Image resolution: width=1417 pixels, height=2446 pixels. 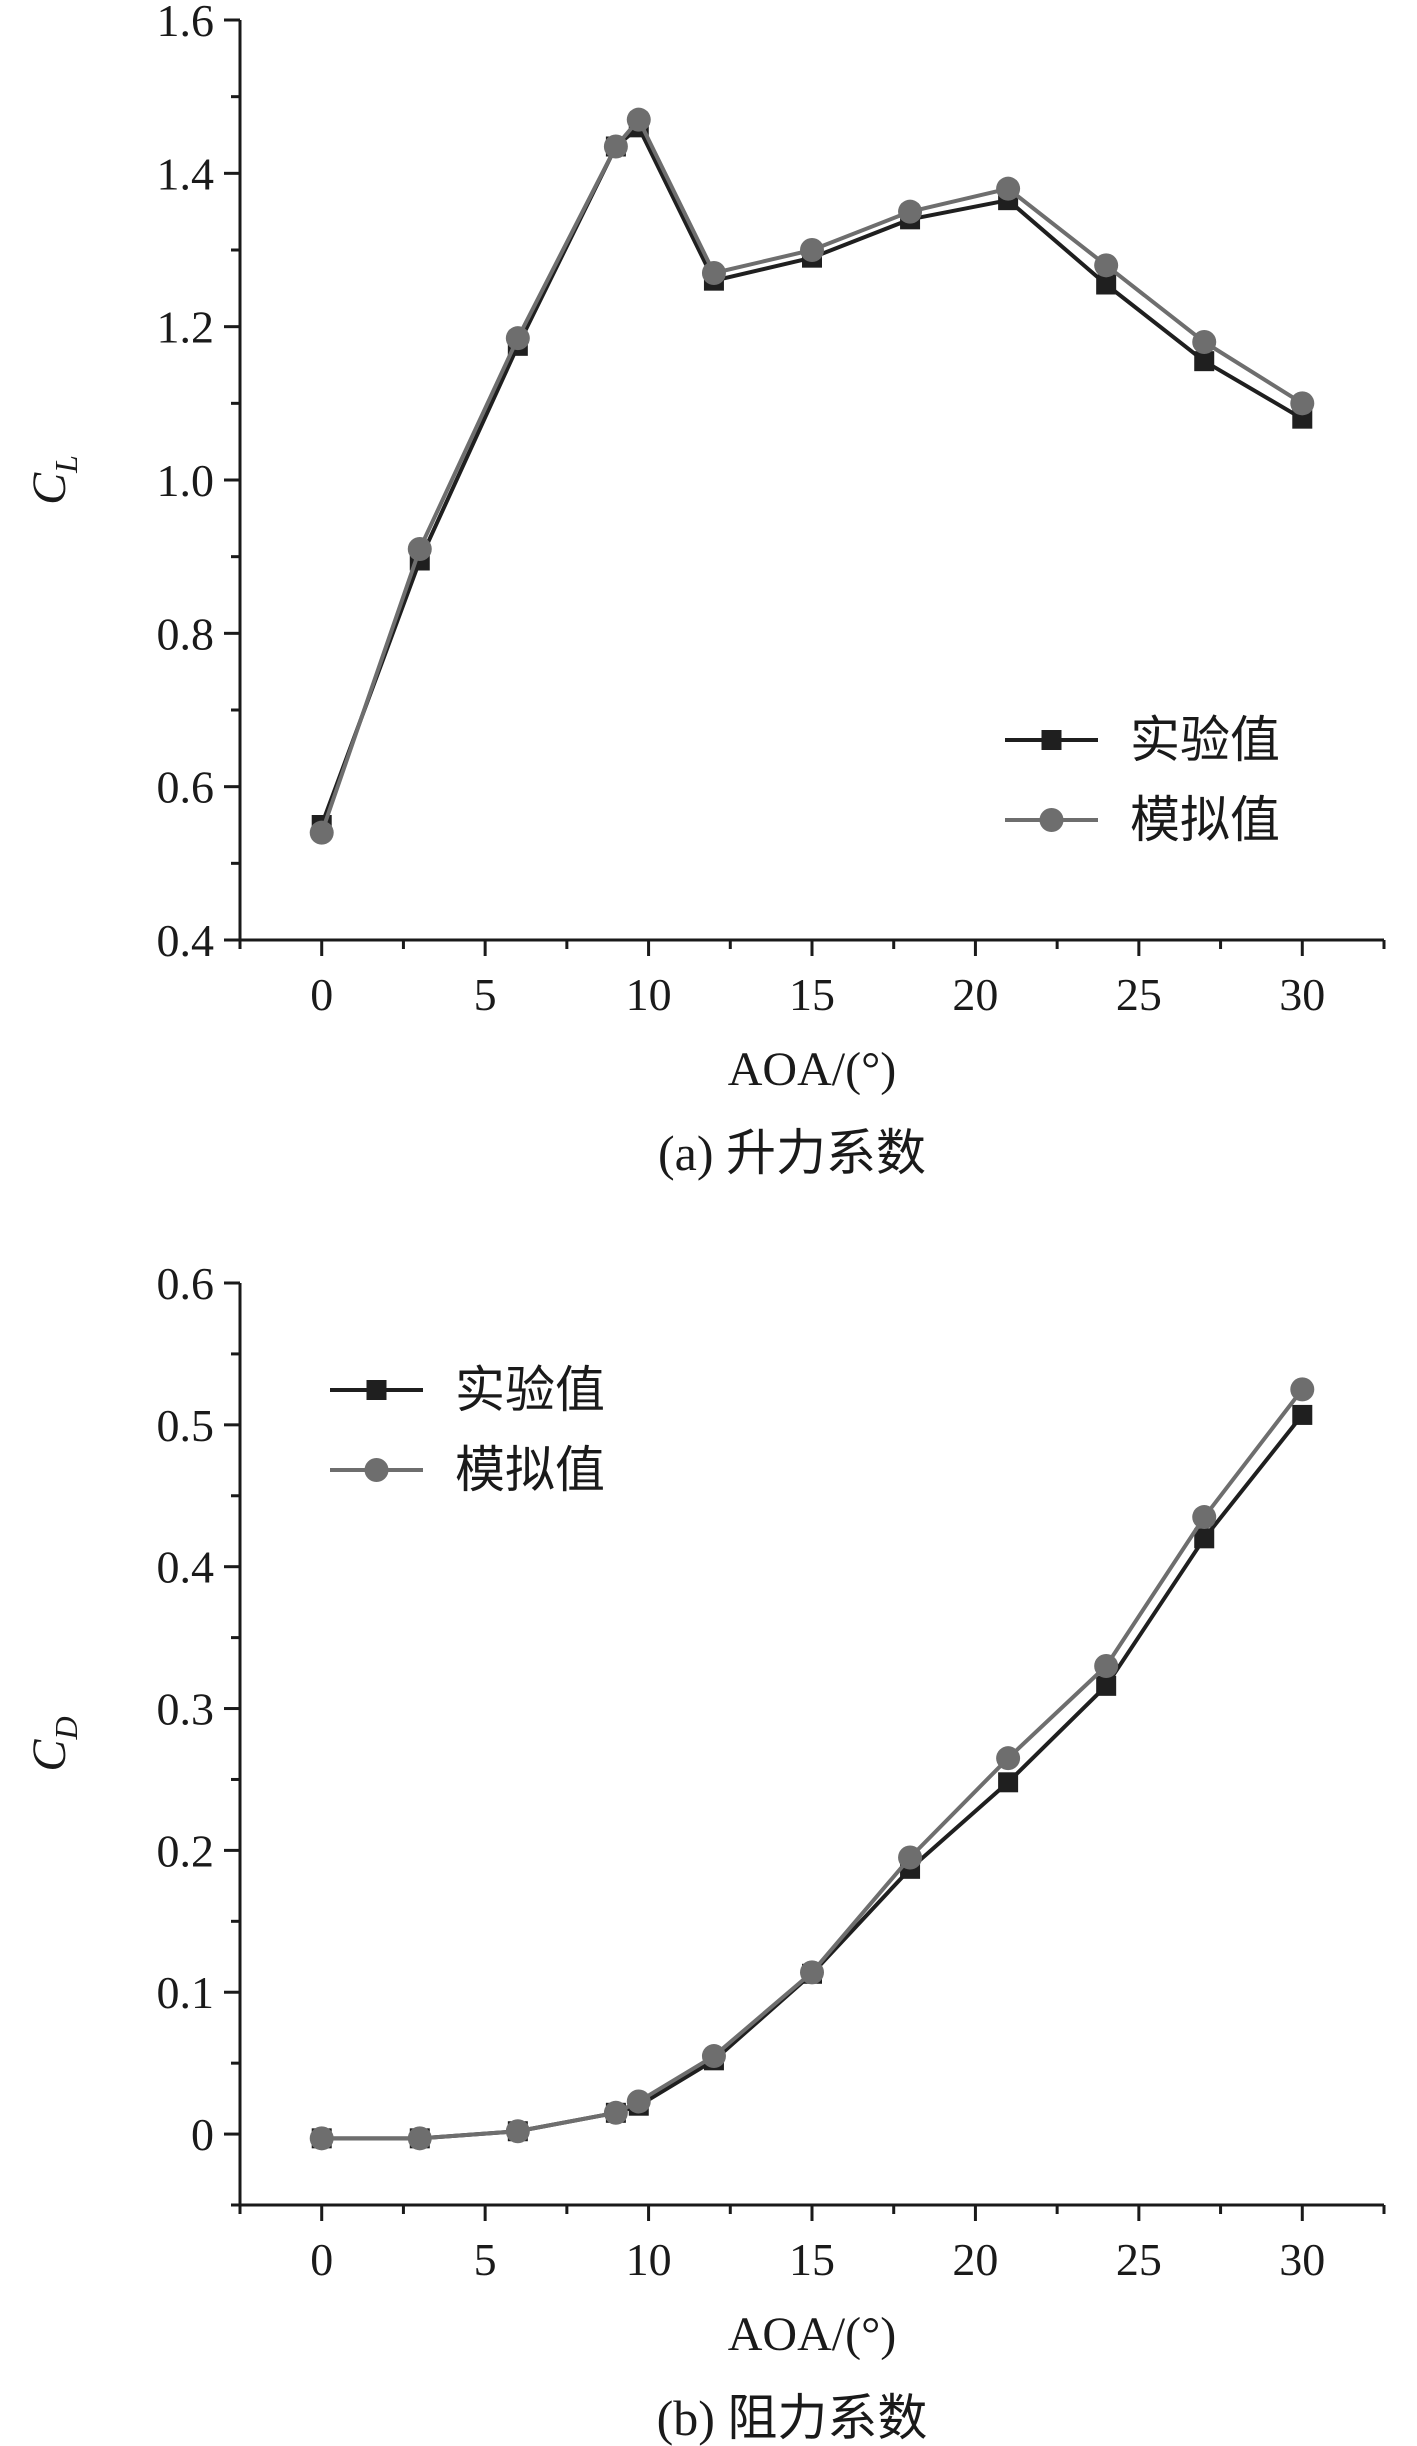 I want to click on y-tick-label: 0, so click(x=202, y=2134).